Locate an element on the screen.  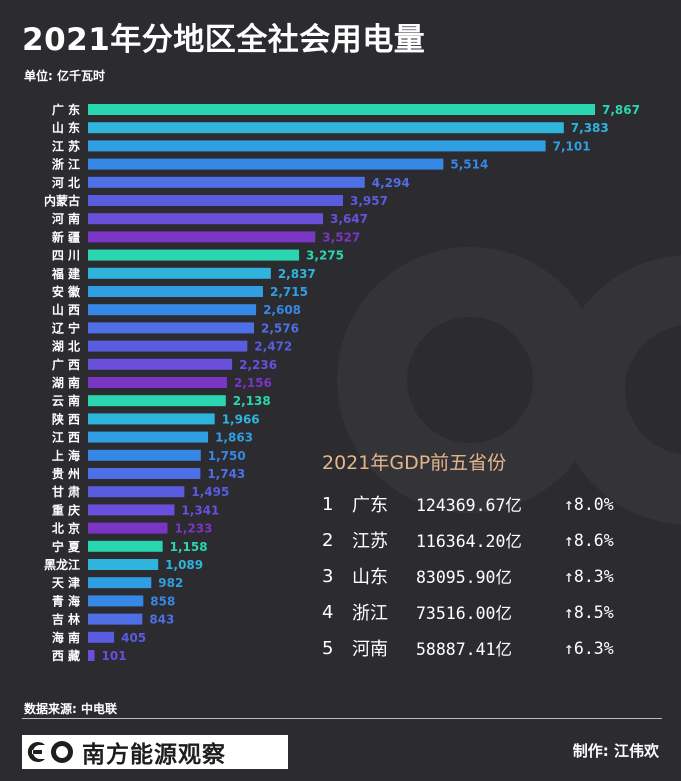
category-label: 山 东 is located at coordinates (66, 127).